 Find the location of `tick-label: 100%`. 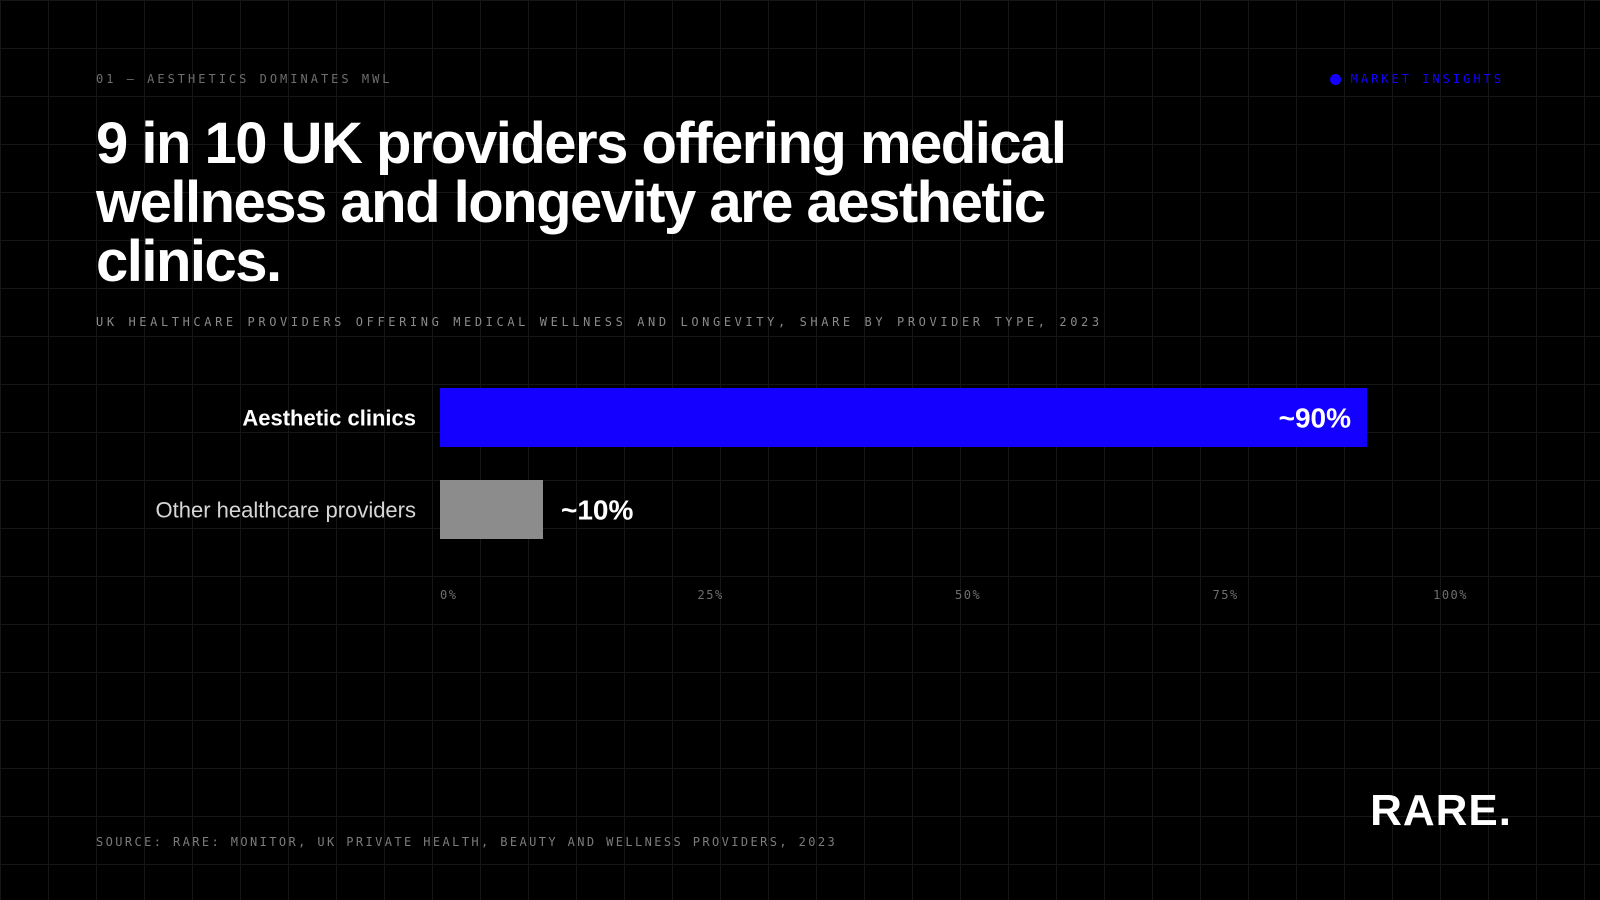

tick-label: 100% is located at coordinates (1450, 595).